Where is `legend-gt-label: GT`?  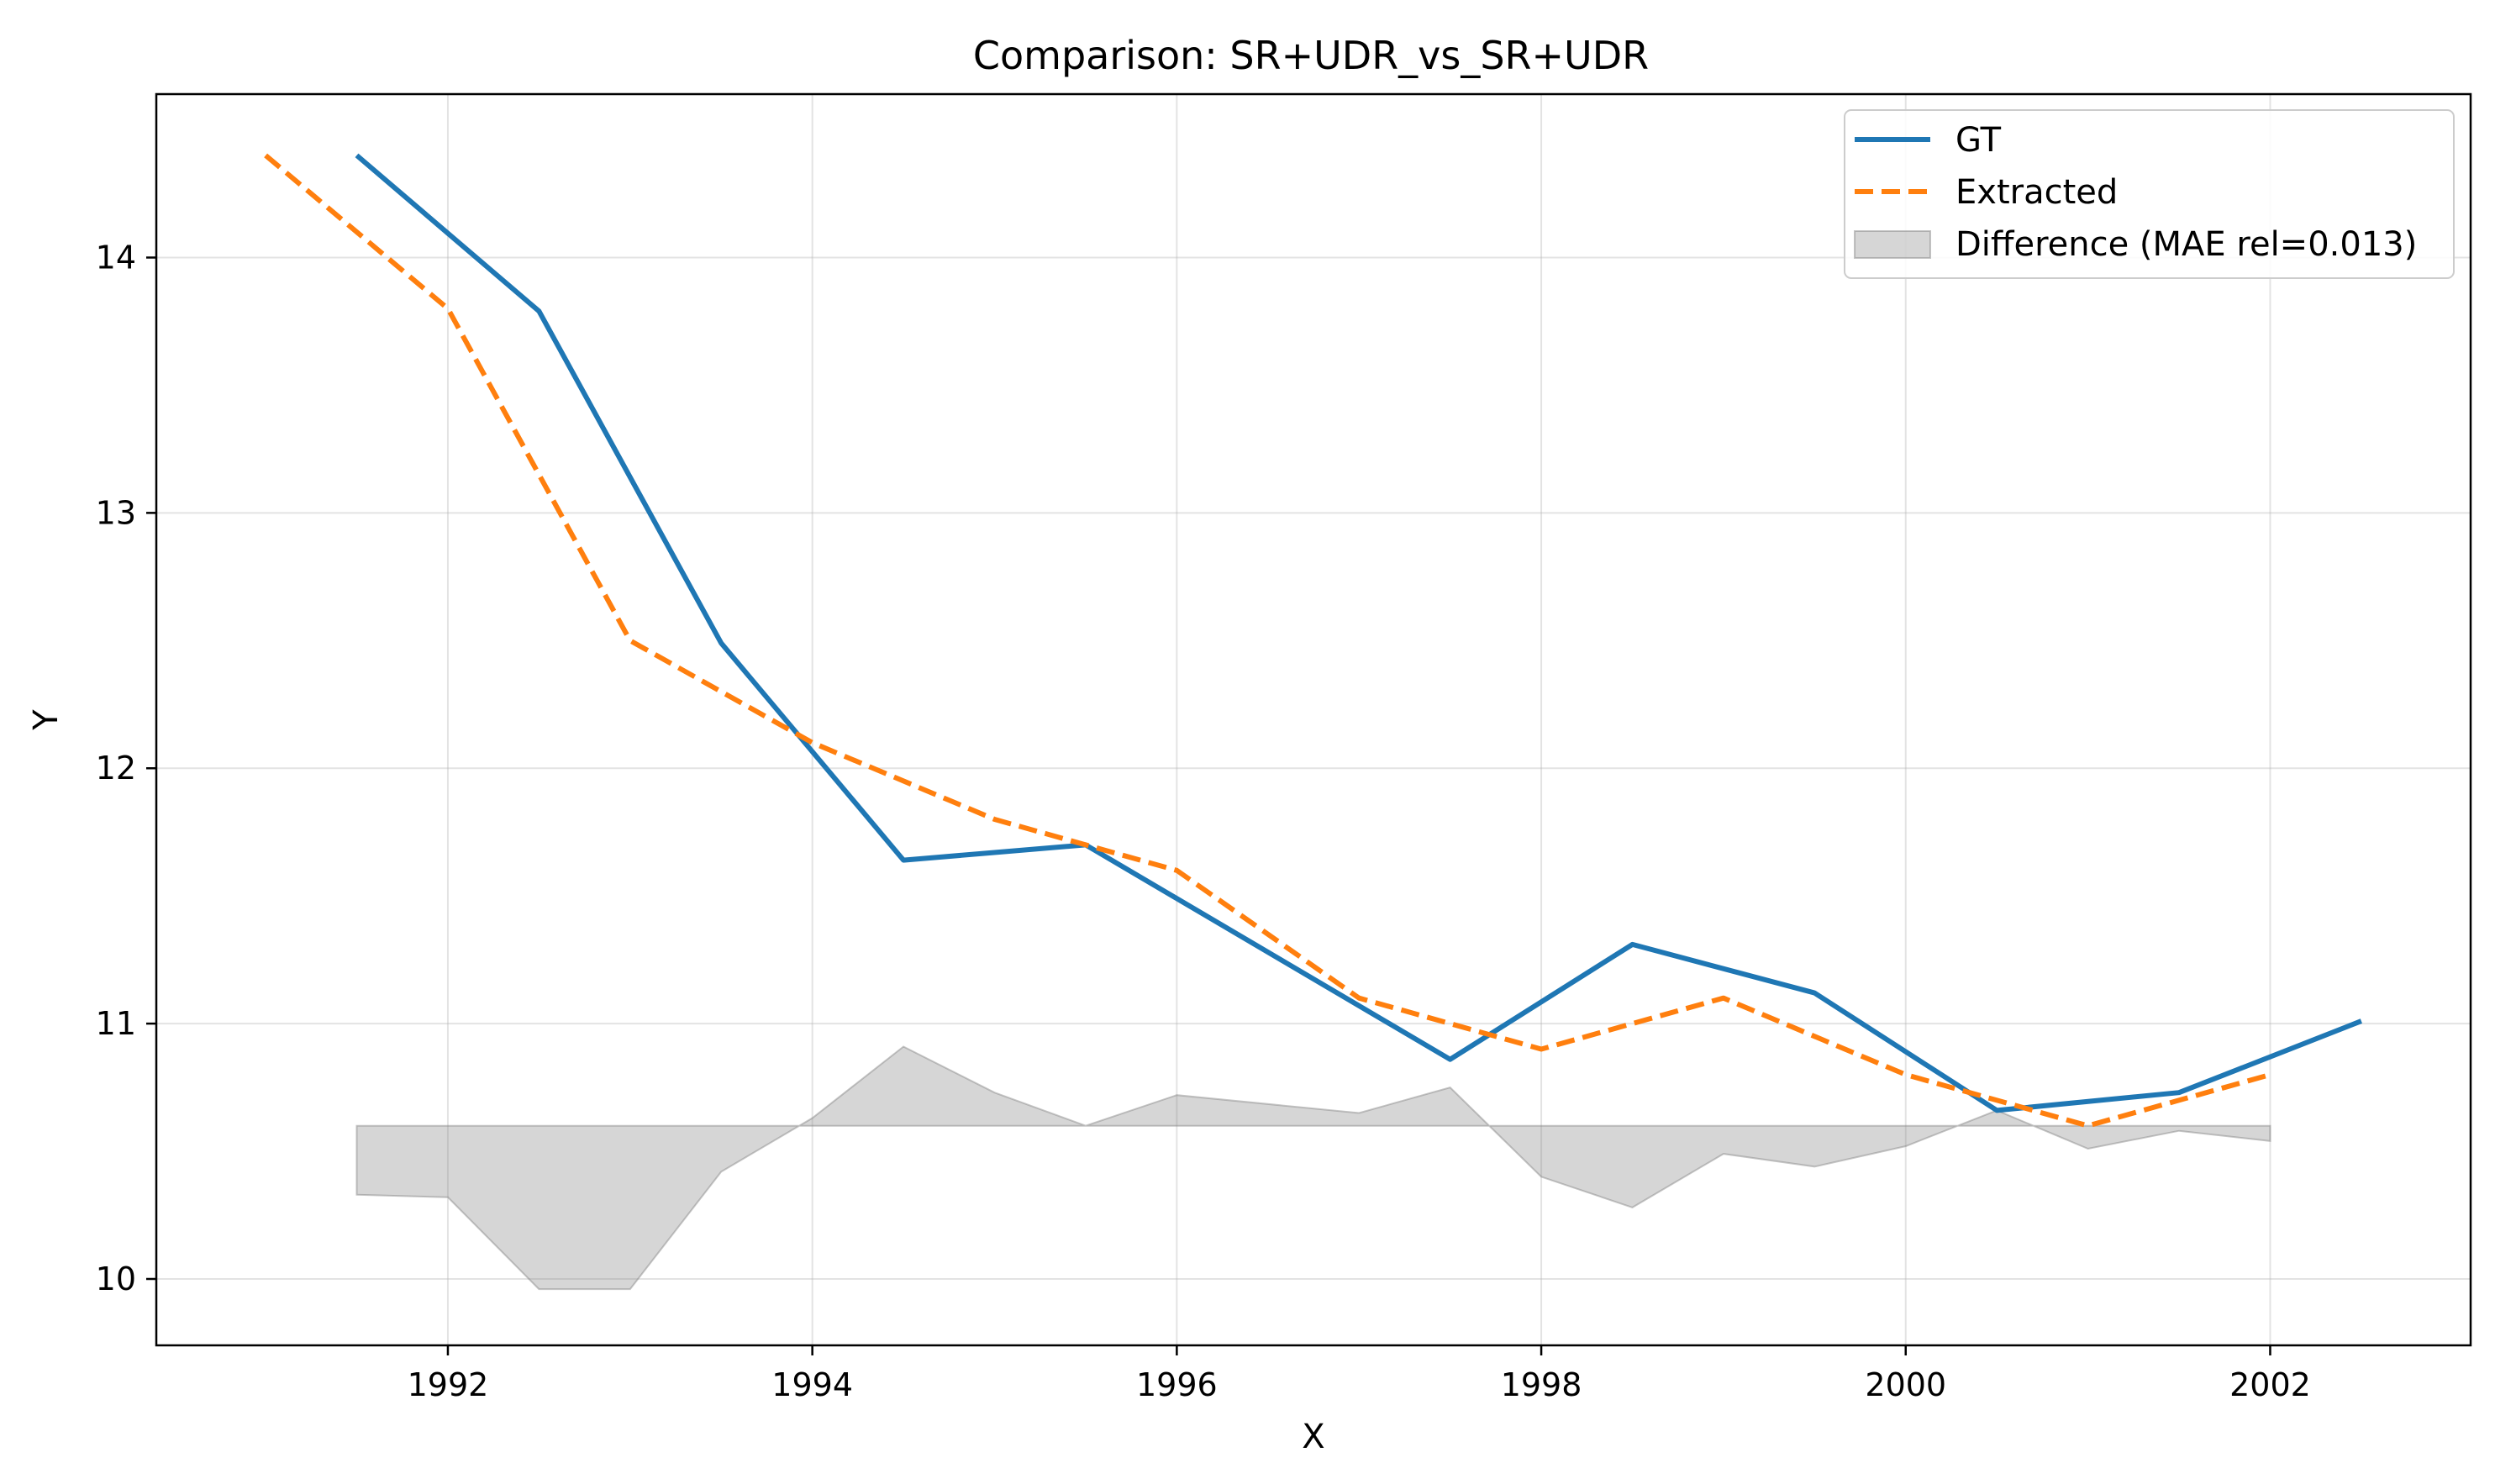
legend-gt-label: GT is located at coordinates (1979, 140).